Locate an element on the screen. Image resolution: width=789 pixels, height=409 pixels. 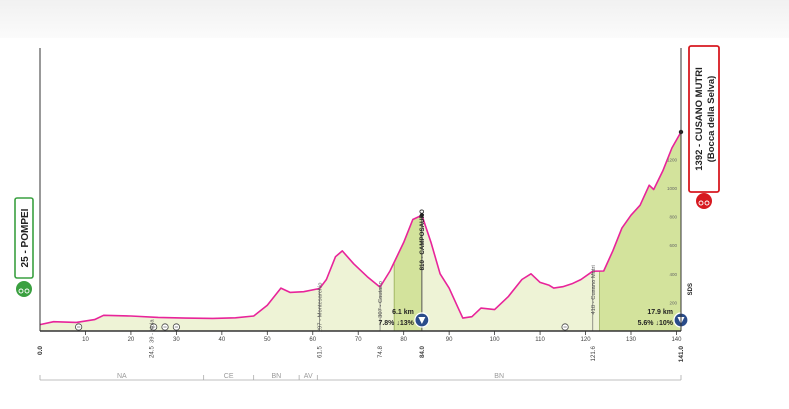
summit-dot is located at coordinates (421, 215).